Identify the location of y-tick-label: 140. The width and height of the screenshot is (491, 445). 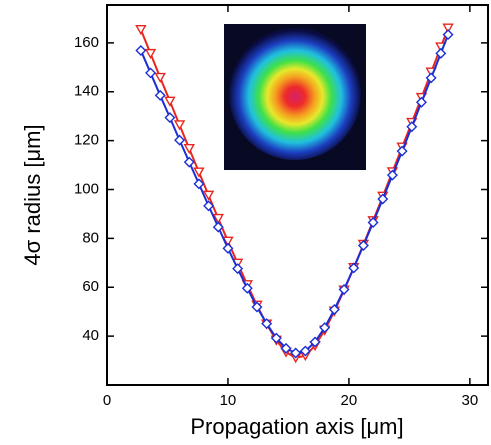
(86, 91).